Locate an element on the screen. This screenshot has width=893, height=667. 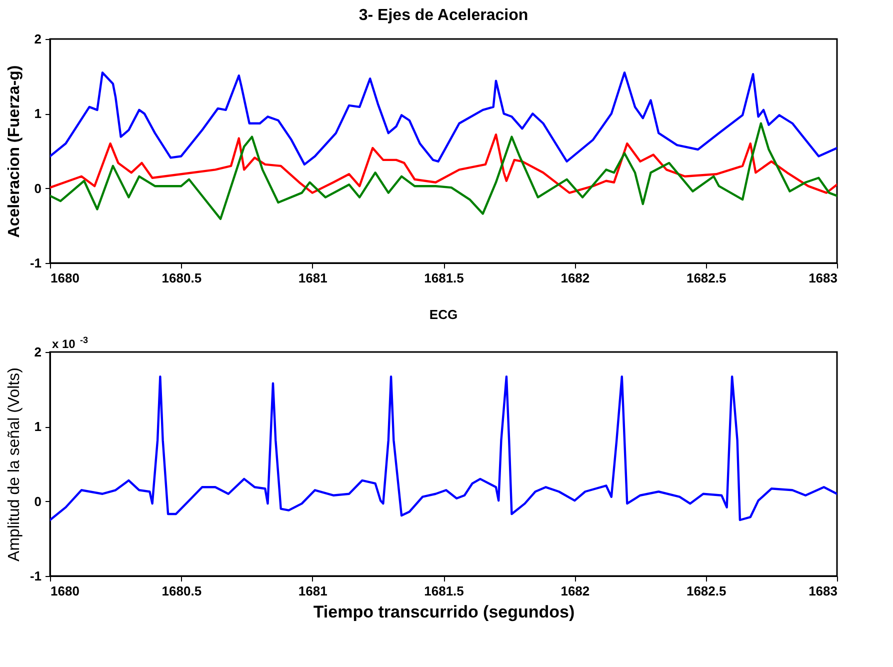
chart-title: ECG is located at coordinates (443, 314).